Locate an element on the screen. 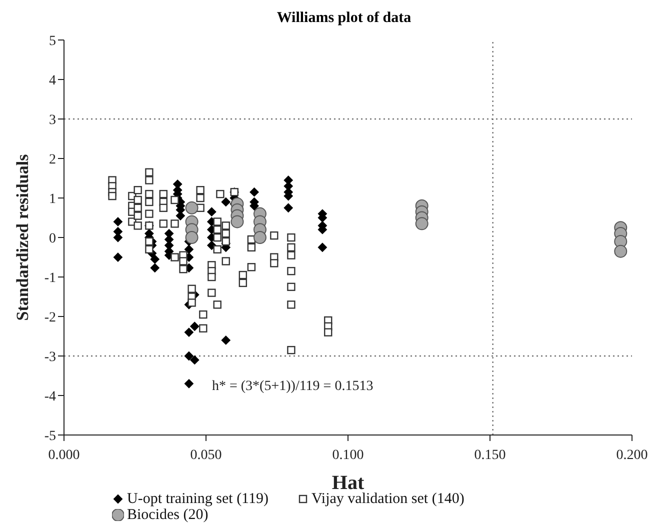  y-tick-label: -2 is located at coordinates (50, 318).